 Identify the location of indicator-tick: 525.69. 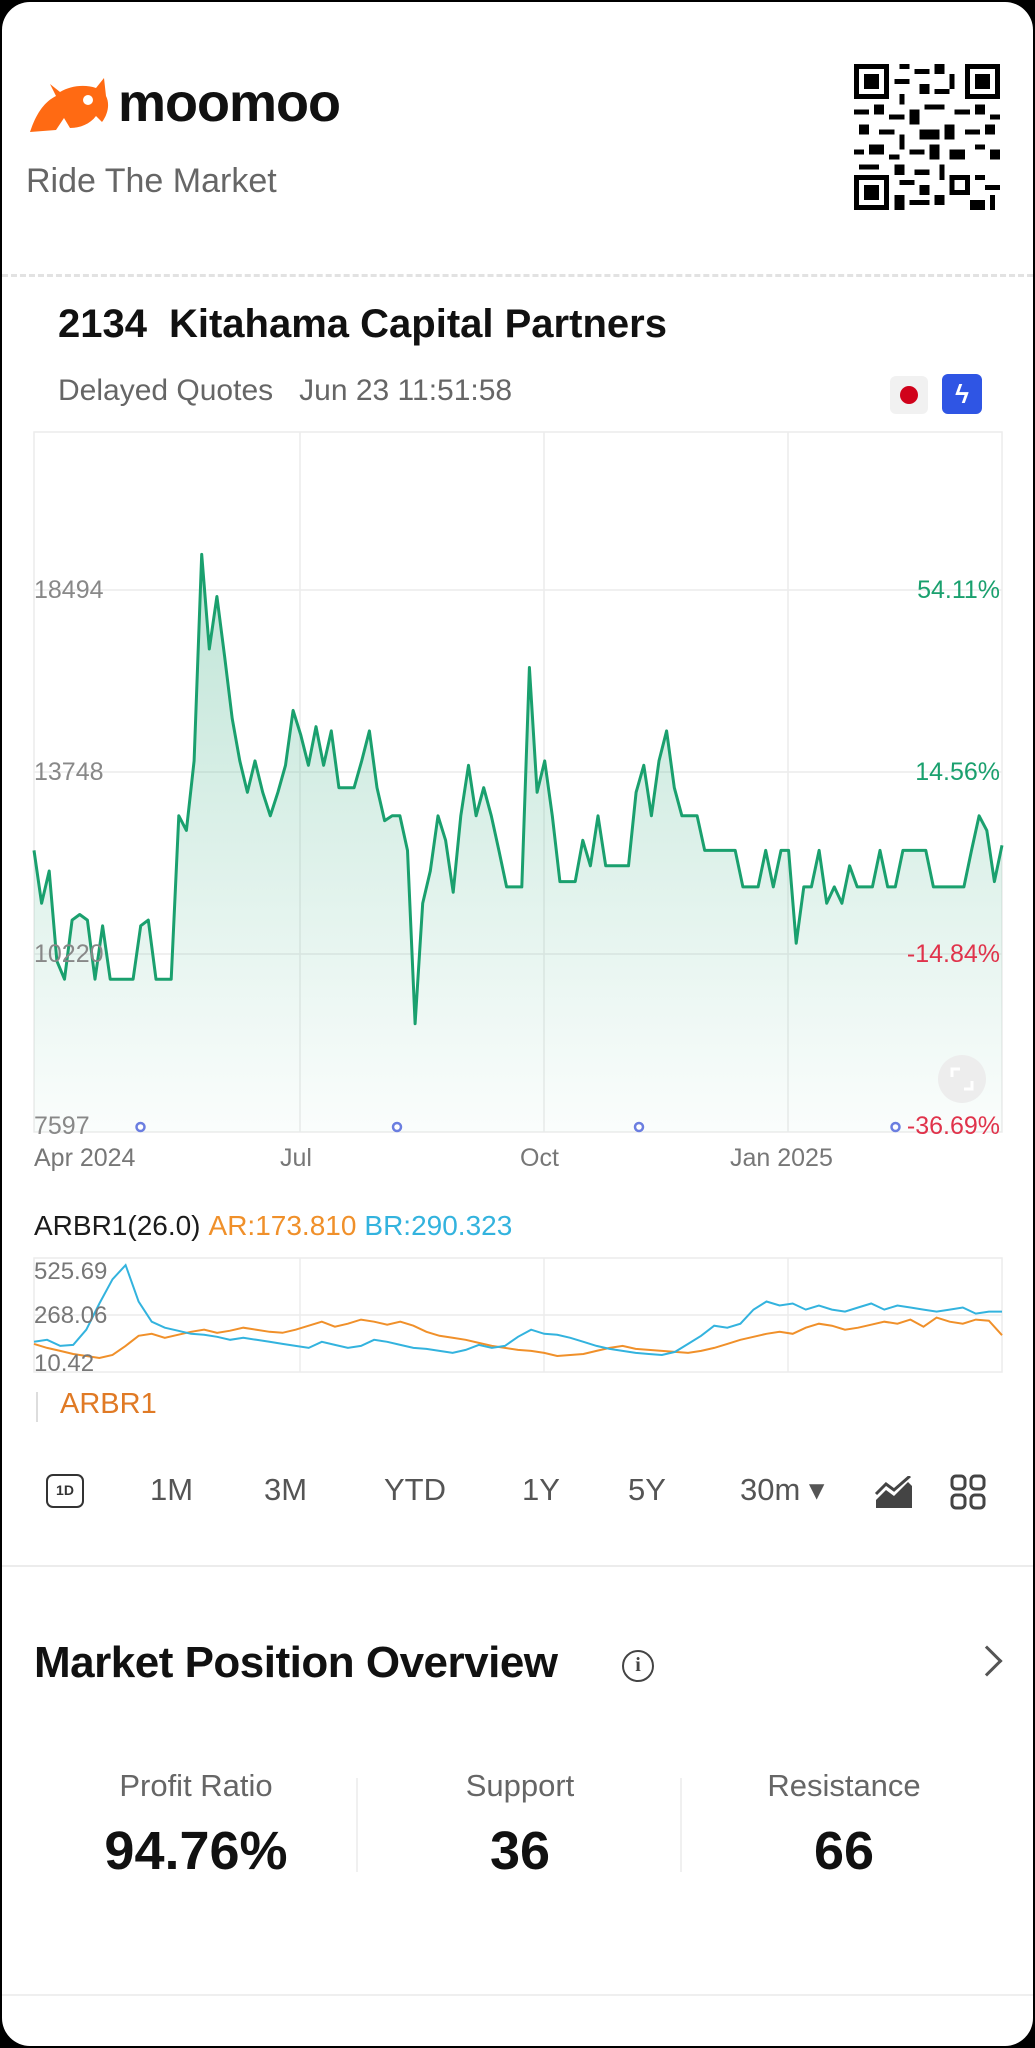
(71, 1271).